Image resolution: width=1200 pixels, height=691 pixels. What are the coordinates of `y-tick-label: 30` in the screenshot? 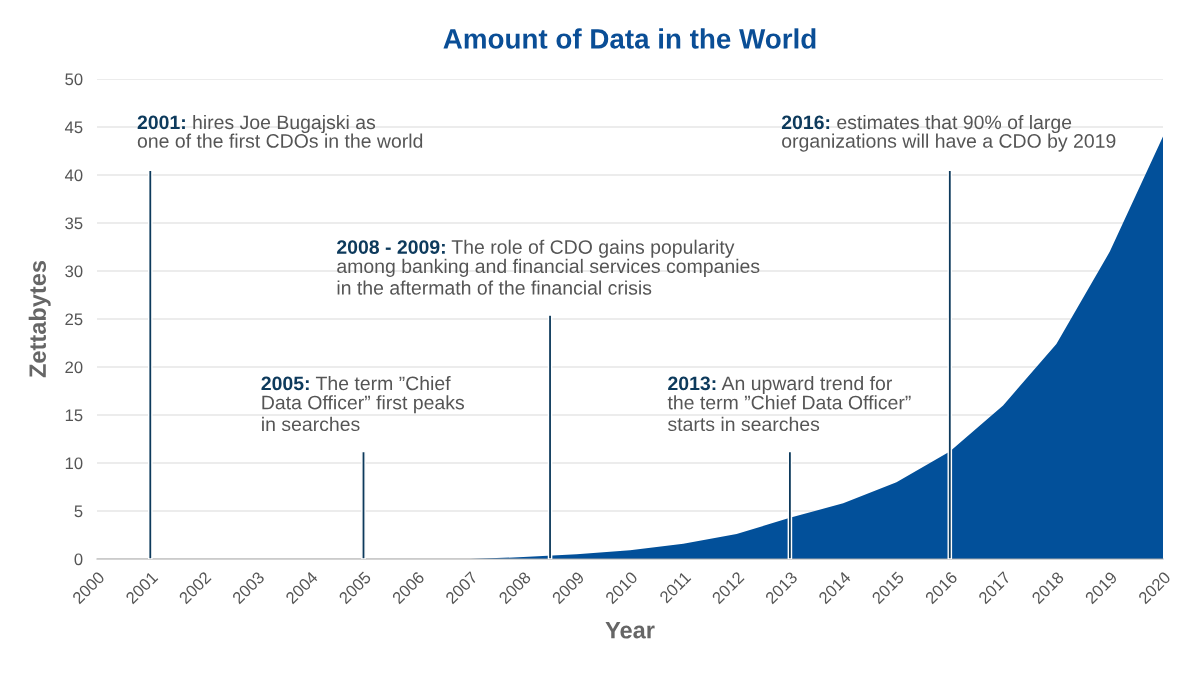 It's located at (74, 271).